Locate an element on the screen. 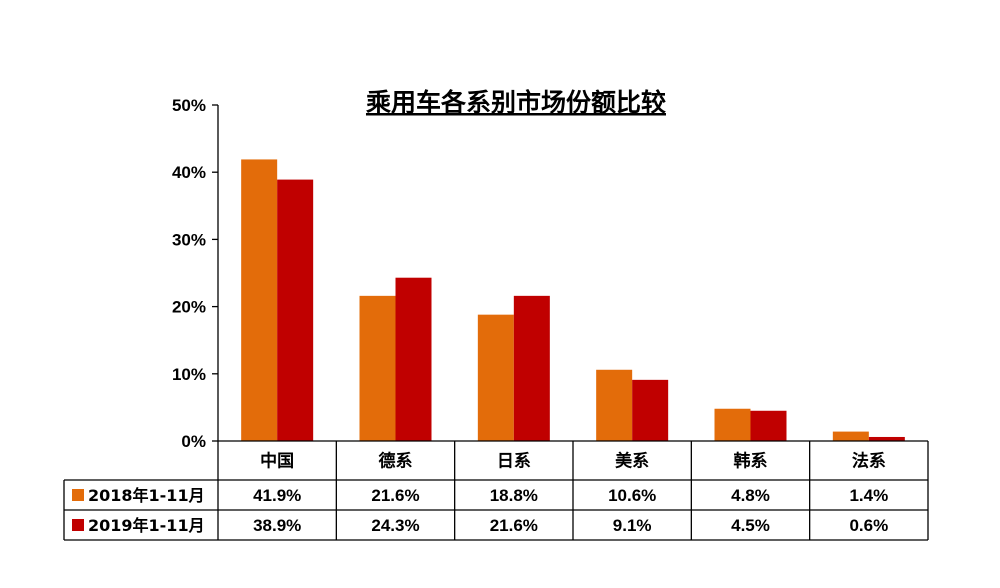 Image resolution: width=1000 pixels, height=588 pixels. y-tick-label: 10% is located at coordinates (189, 374).